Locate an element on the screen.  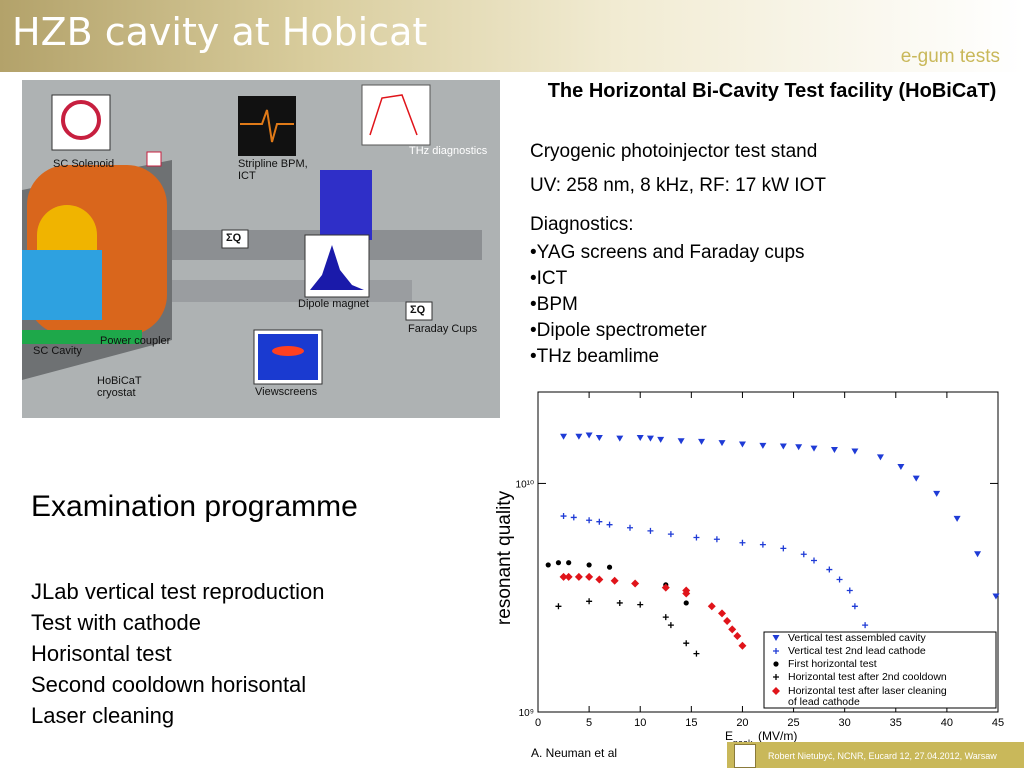
label-sc-cavity: SC Cavity is located at coordinates (57, 351).